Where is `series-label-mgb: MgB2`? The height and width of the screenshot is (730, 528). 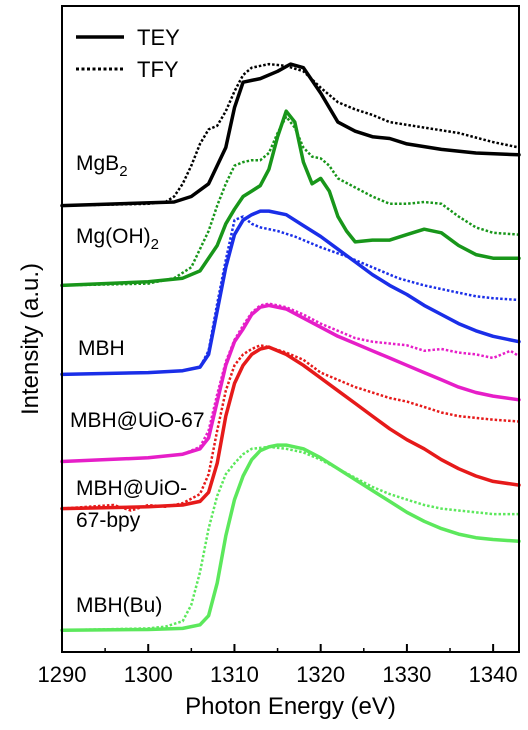 series-label-mgb: MgB2 is located at coordinates (102, 166).